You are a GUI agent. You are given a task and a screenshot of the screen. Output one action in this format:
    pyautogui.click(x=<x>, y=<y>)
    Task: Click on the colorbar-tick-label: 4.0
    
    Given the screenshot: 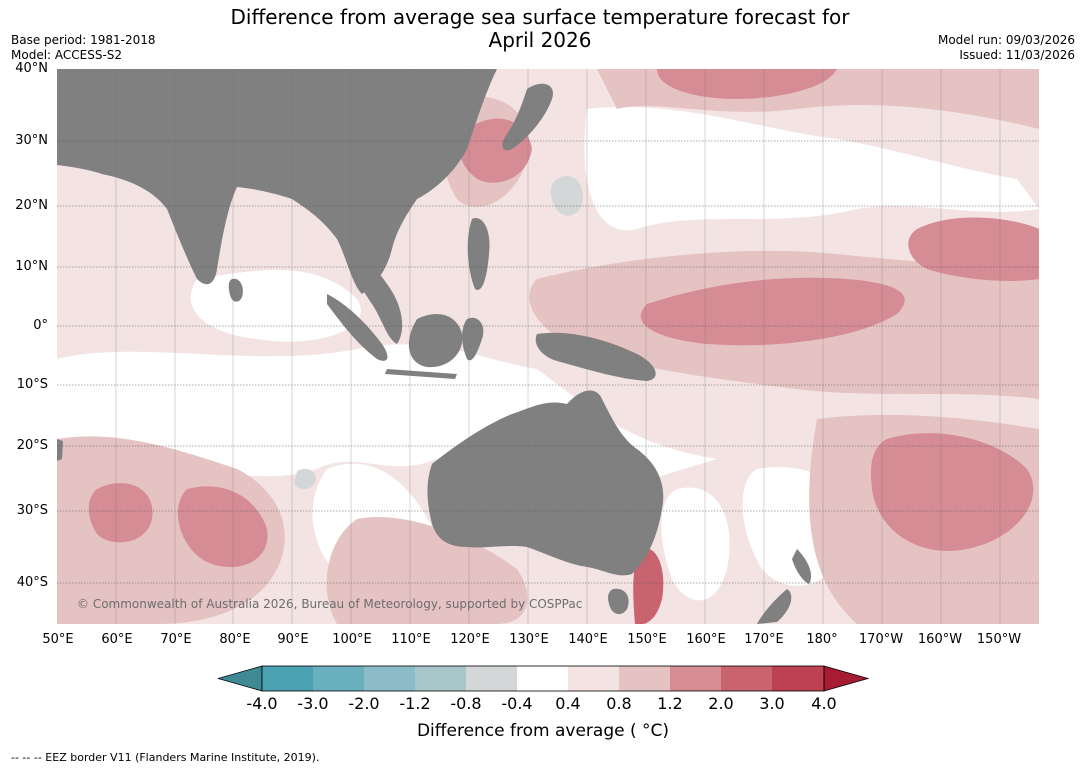 What is the action you would take?
    pyautogui.click(x=824, y=703)
    